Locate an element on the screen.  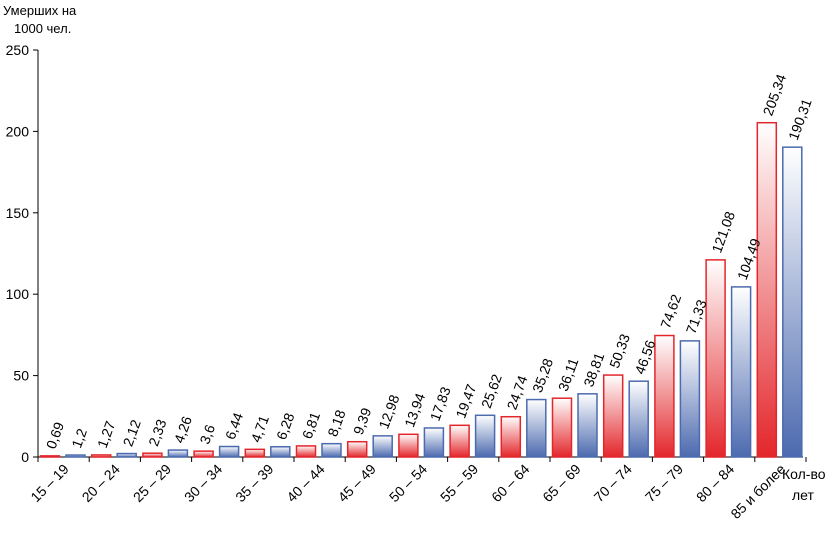
data-label: 2,12 is located at coordinates (131, 432).